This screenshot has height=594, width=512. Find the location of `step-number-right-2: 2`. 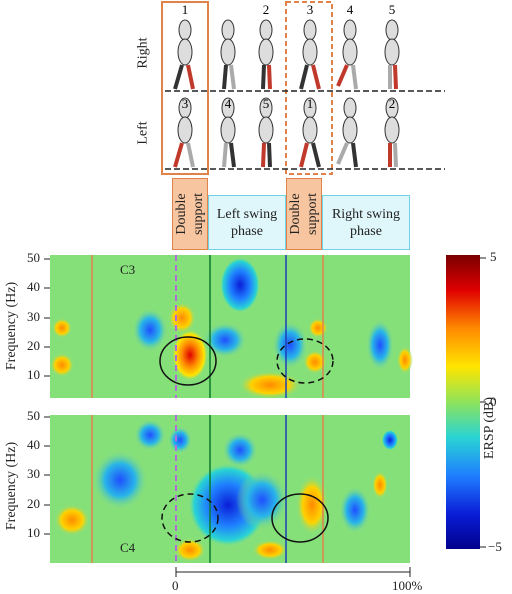

step-number-right-2: 2 is located at coordinates (266, 9).